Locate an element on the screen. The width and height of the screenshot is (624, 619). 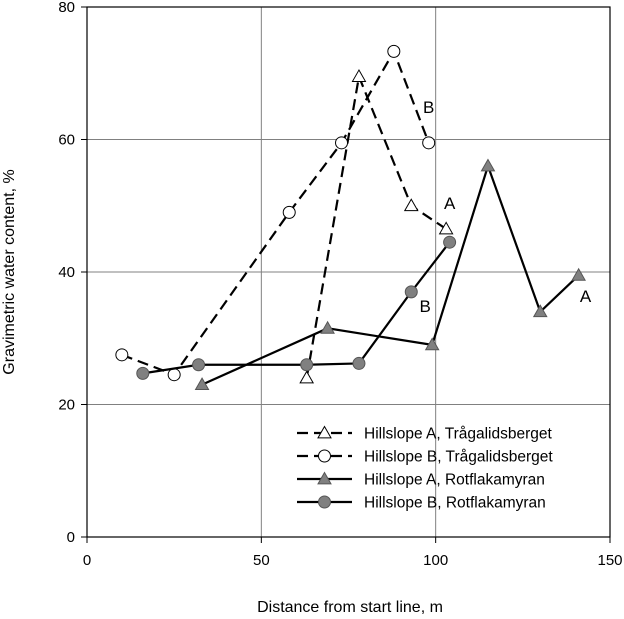
x-tick-label: 100 is located at coordinates (435, 560).